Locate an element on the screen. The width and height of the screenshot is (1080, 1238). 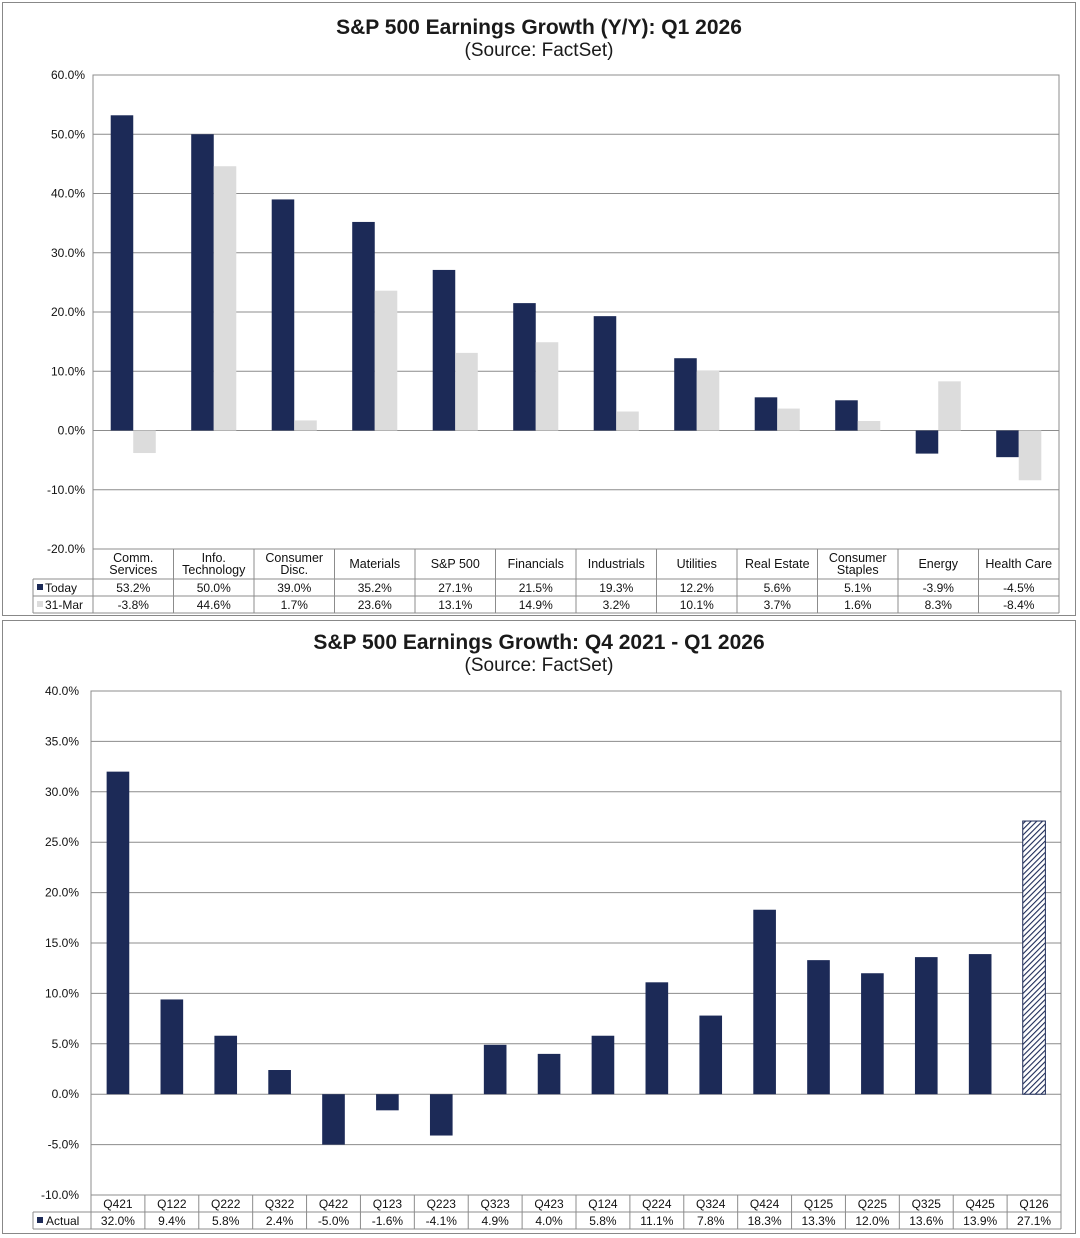
category-label: Q322 is located at coordinates (280, 1204).